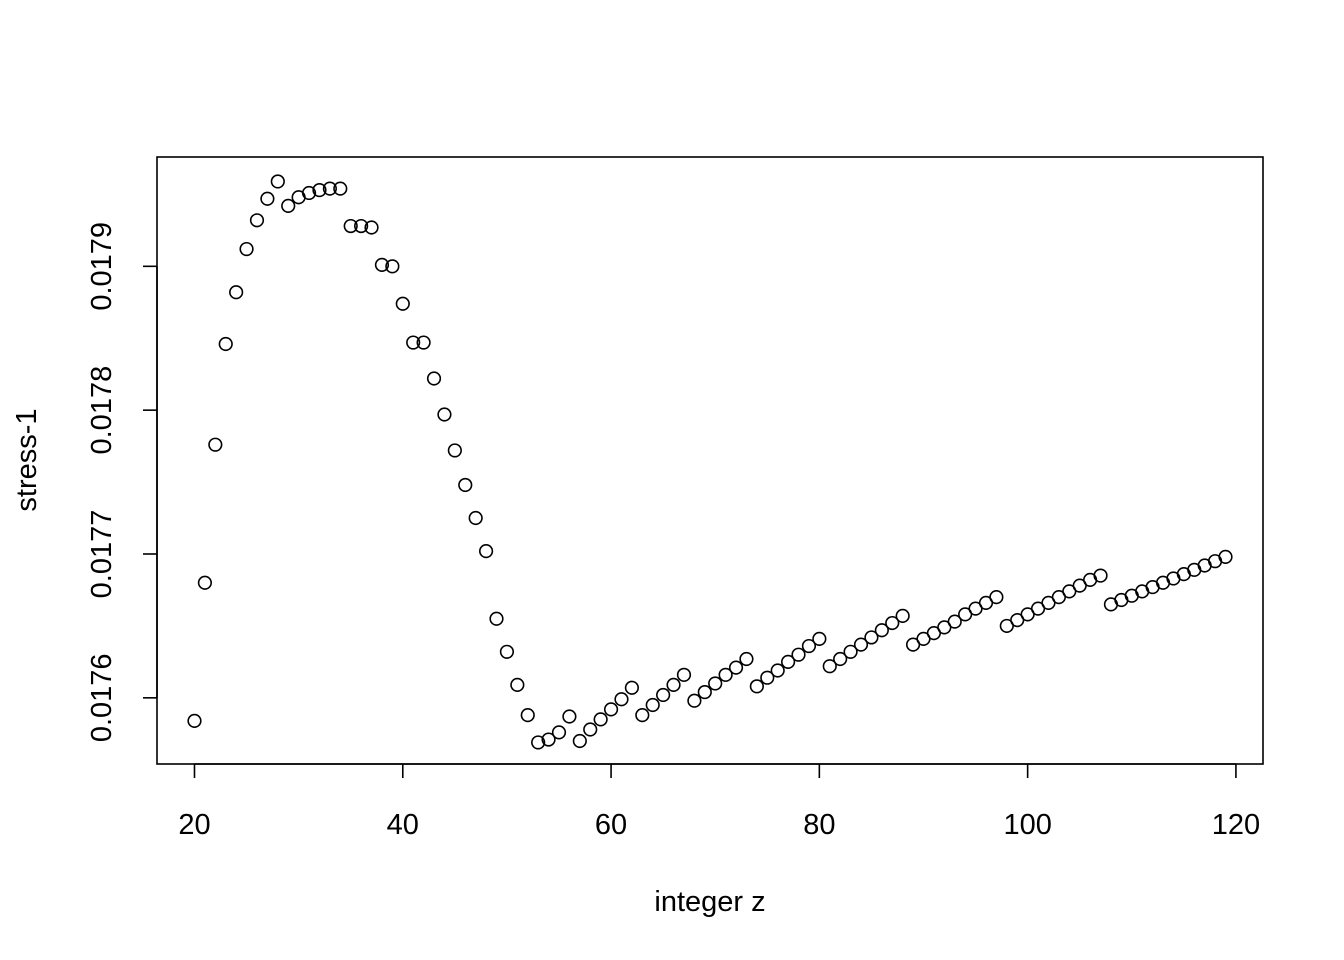 The width and height of the screenshot is (1344, 960). Describe the element at coordinates (102, 697) in the screenshot. I see `y-tick-label: 0.0176` at that location.